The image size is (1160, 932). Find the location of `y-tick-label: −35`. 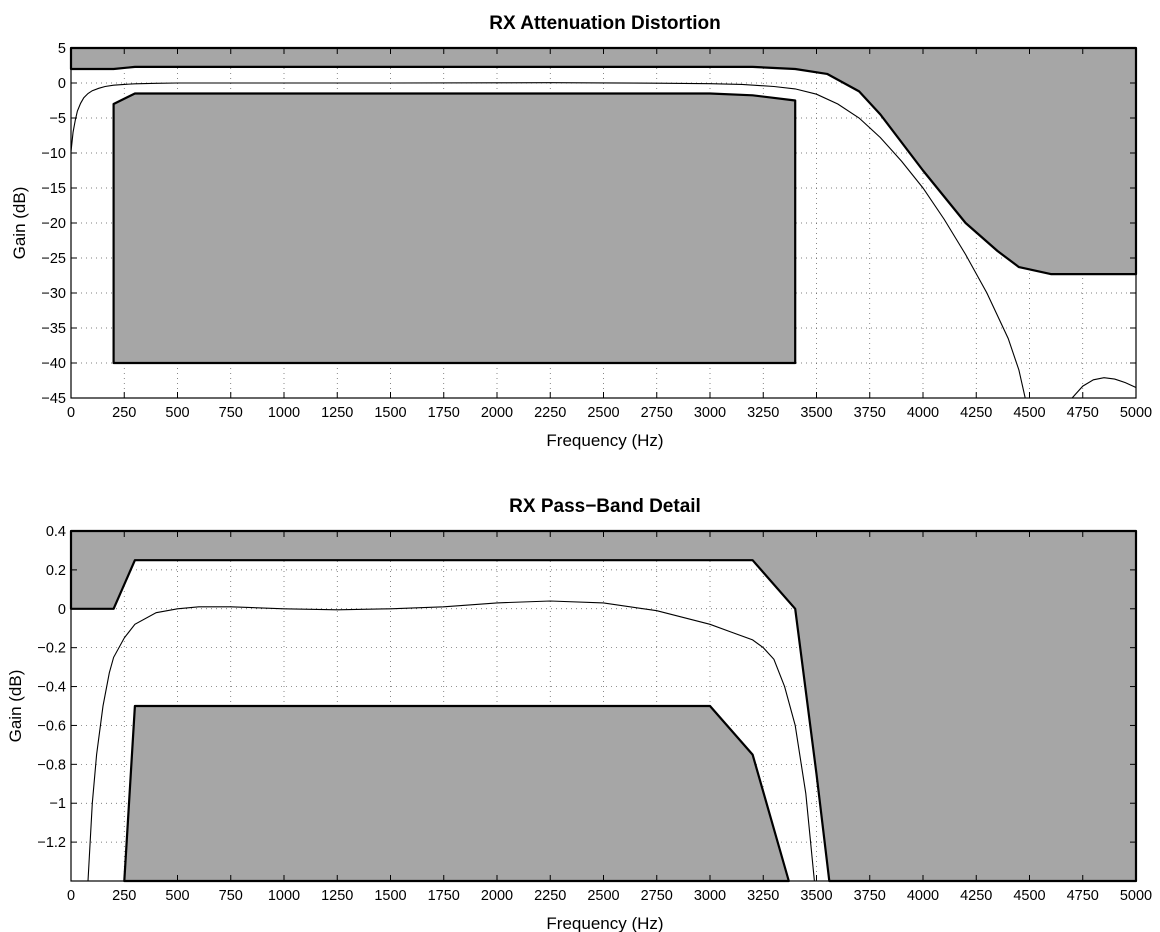

y-tick-label: −35 is located at coordinates (53, 329).